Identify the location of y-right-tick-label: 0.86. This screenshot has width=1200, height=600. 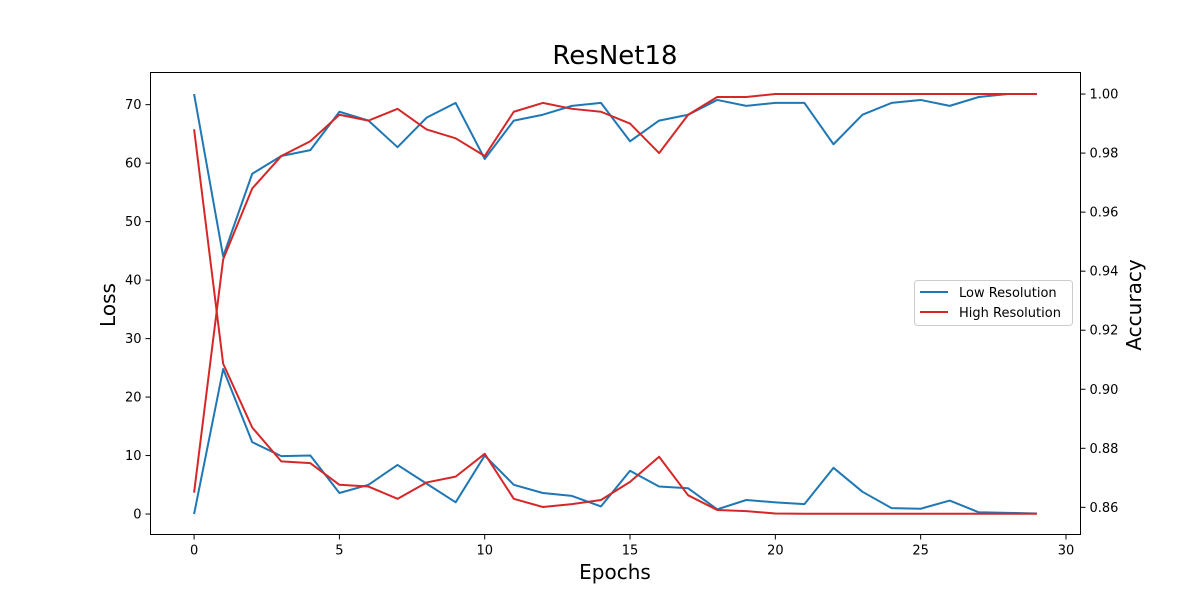
(1104, 508).